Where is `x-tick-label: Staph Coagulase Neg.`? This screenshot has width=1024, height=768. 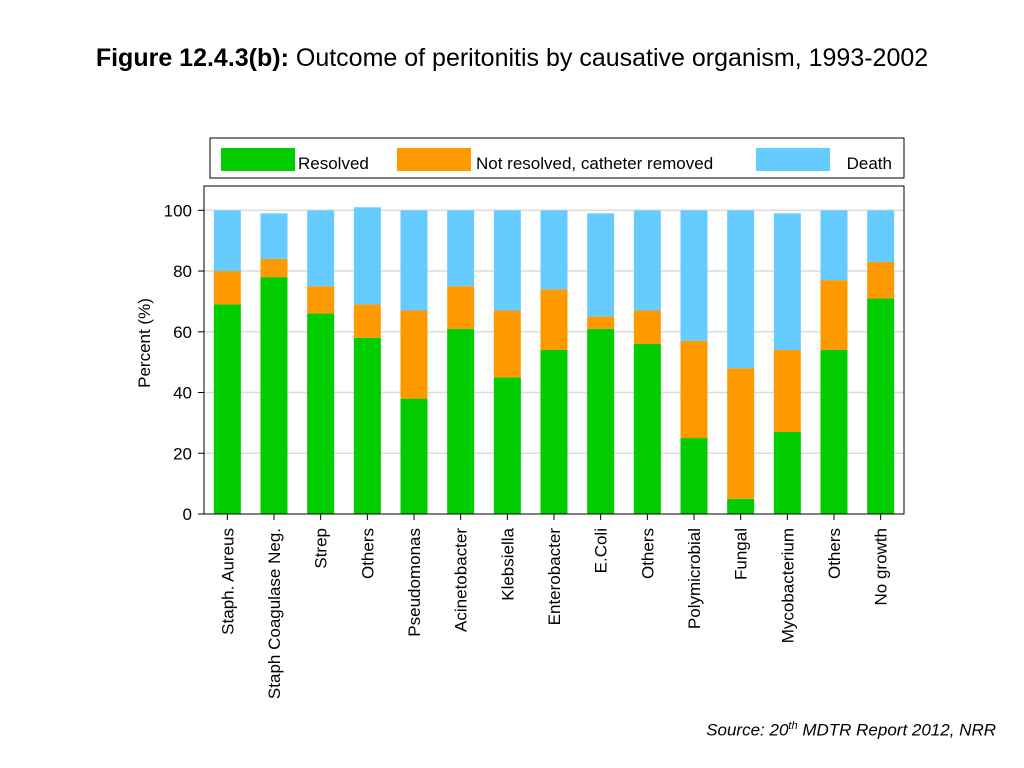 x-tick-label: Staph Coagulase Neg. is located at coordinates (274, 613).